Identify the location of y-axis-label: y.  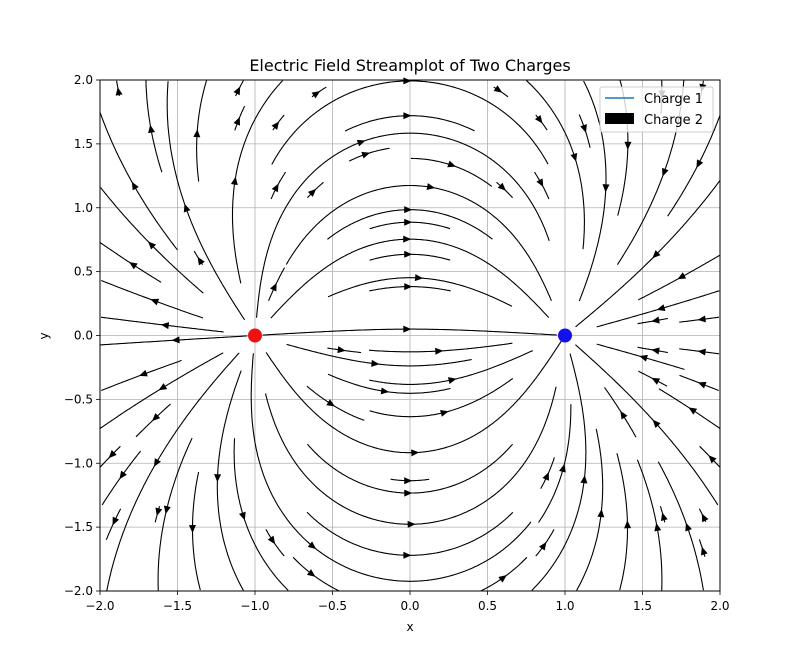
(44, 335).